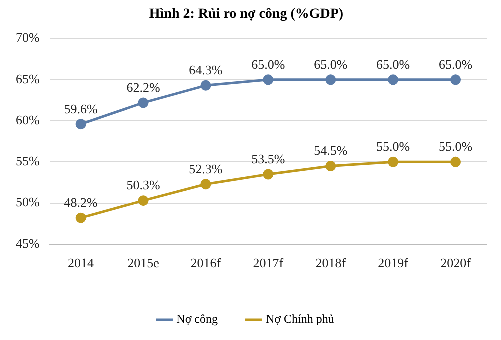 The height and width of the screenshot is (340, 501). What do you see at coordinates (331, 263) in the screenshot?
I see `x-tick-label: 2018f` at bounding box center [331, 263].